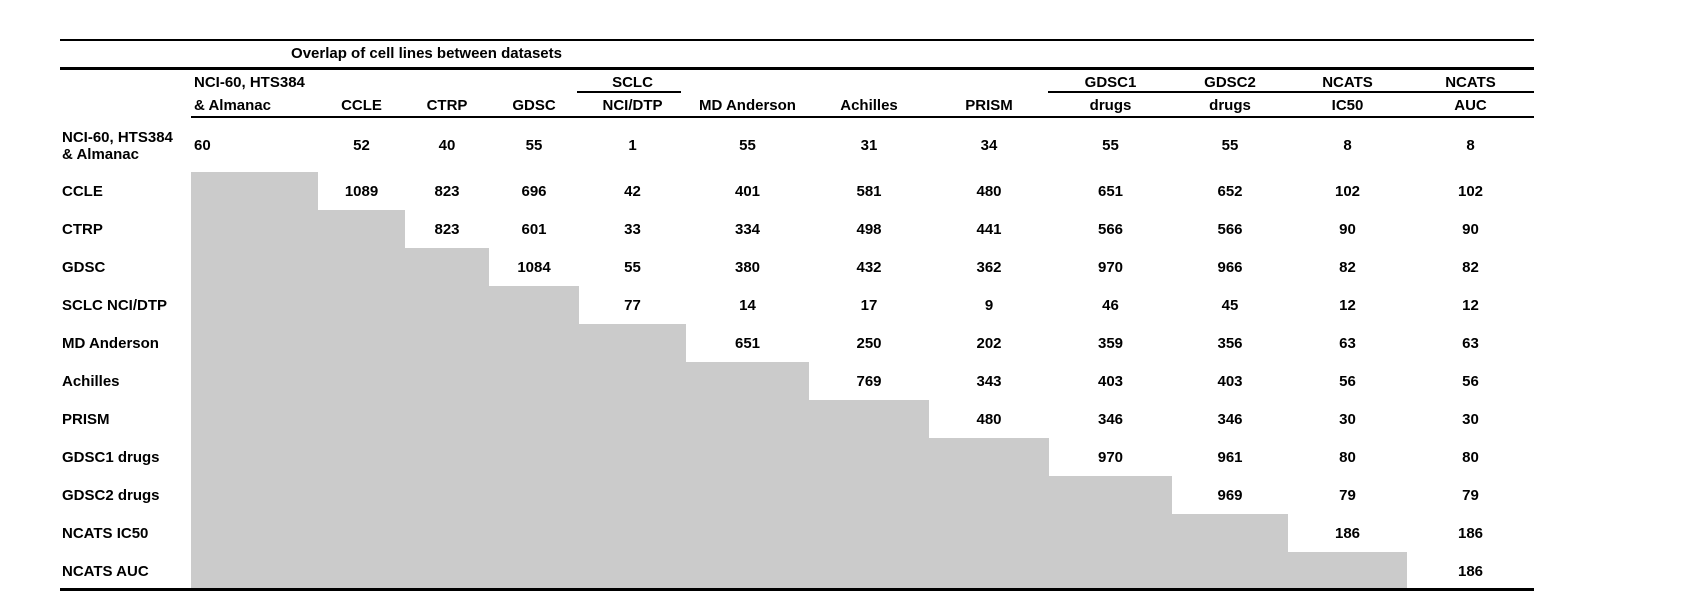 The height and width of the screenshot is (615, 1686). Describe the element at coordinates (105, 533) in the screenshot. I see `row-header-line: NCATS IC50` at that location.